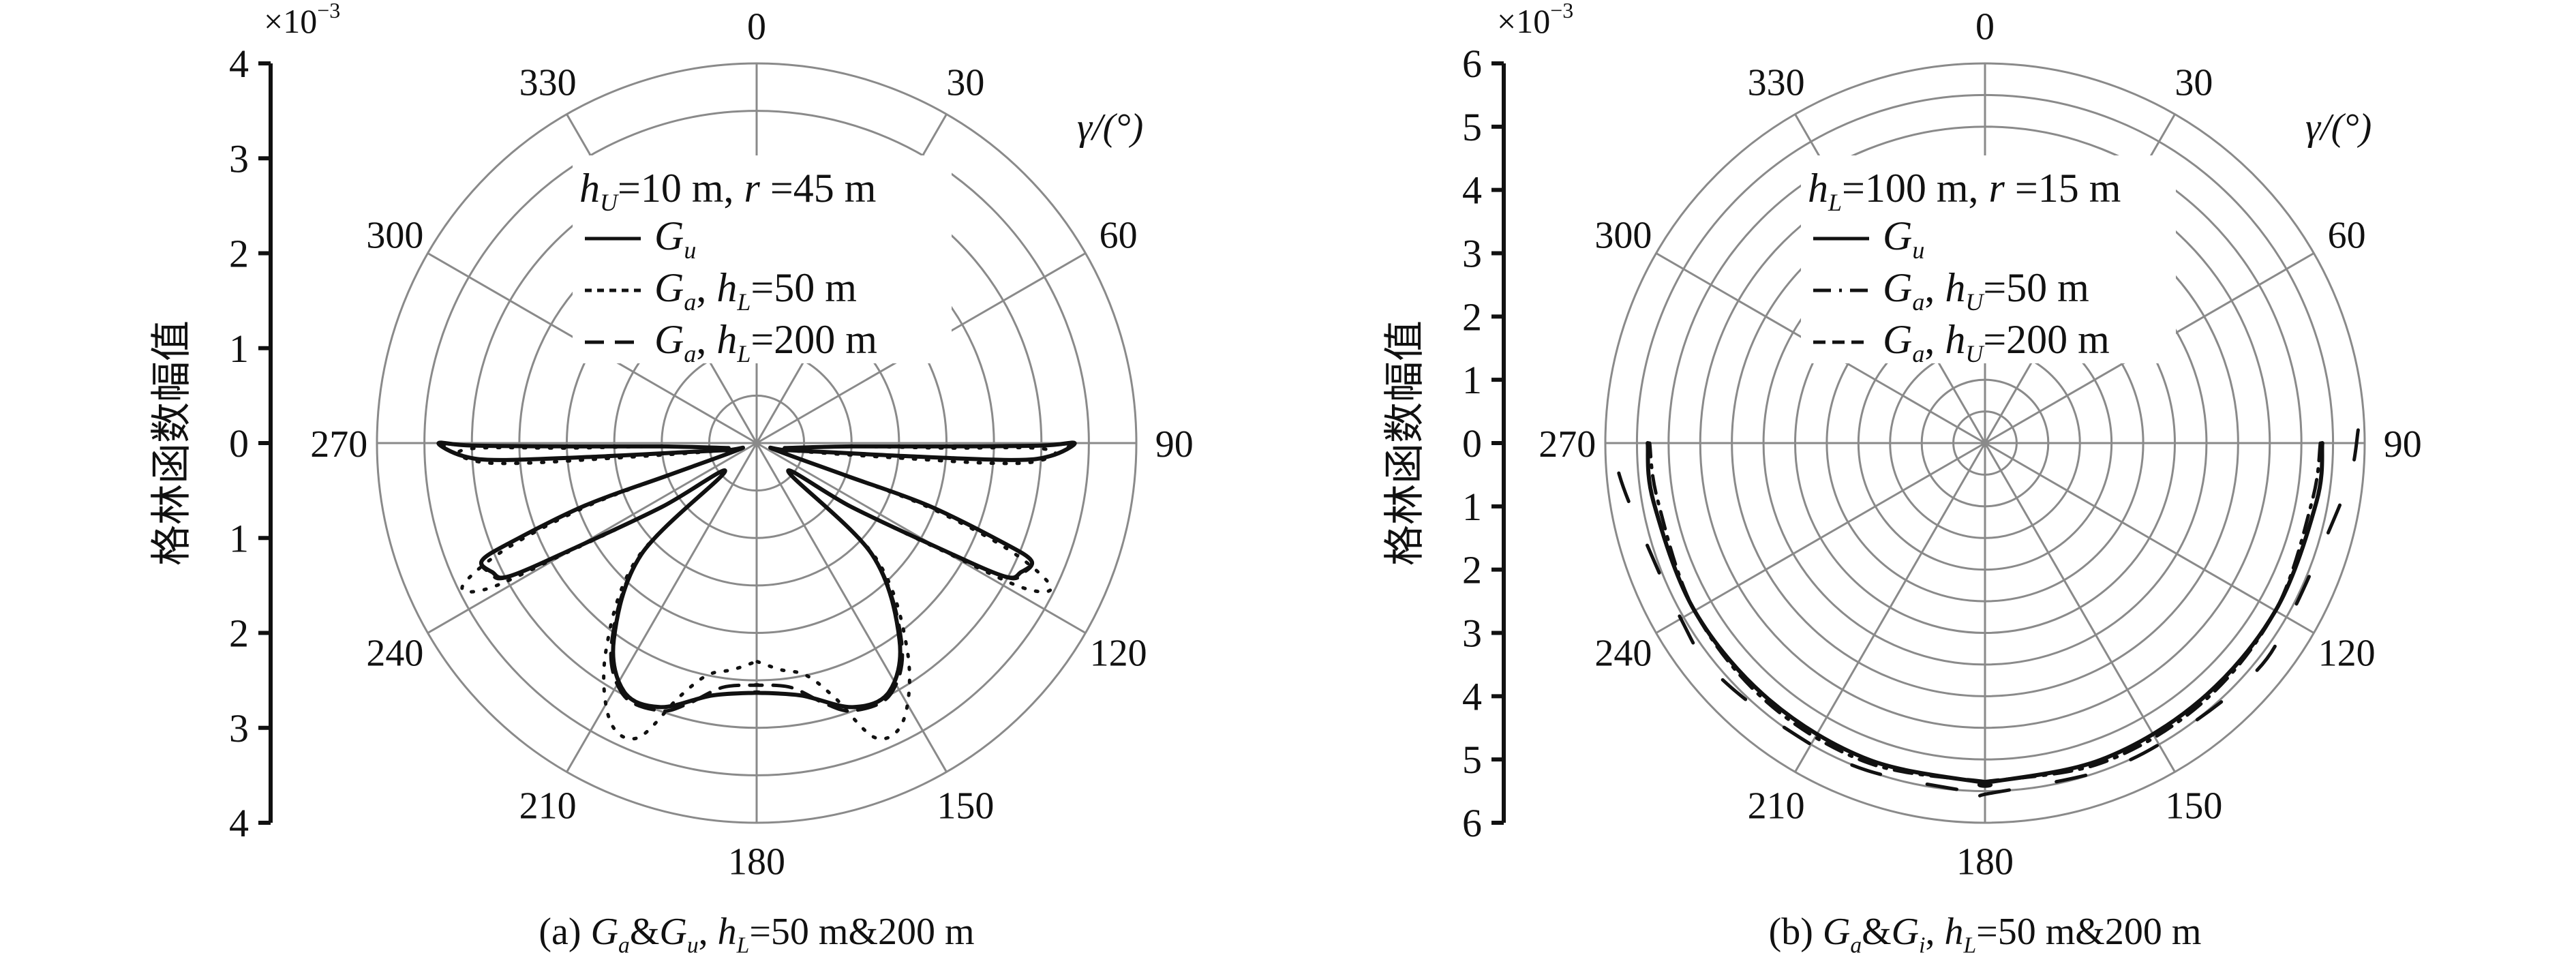  What do you see at coordinates (1996, 342) in the screenshot?
I see `legend-entry: Ga, hU=200 m` at bounding box center [1996, 342].